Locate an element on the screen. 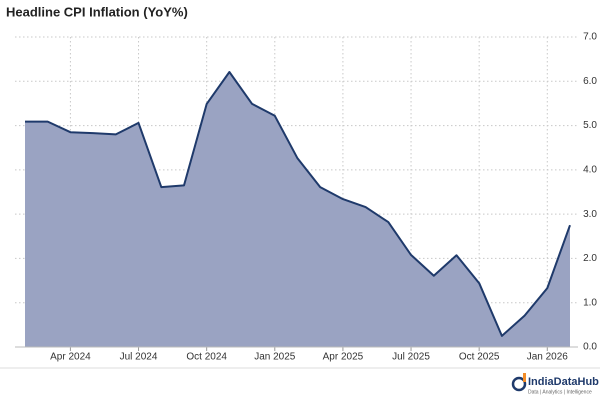  brand-tagline: Data | Analytics | Intelligence is located at coordinates (560, 392).